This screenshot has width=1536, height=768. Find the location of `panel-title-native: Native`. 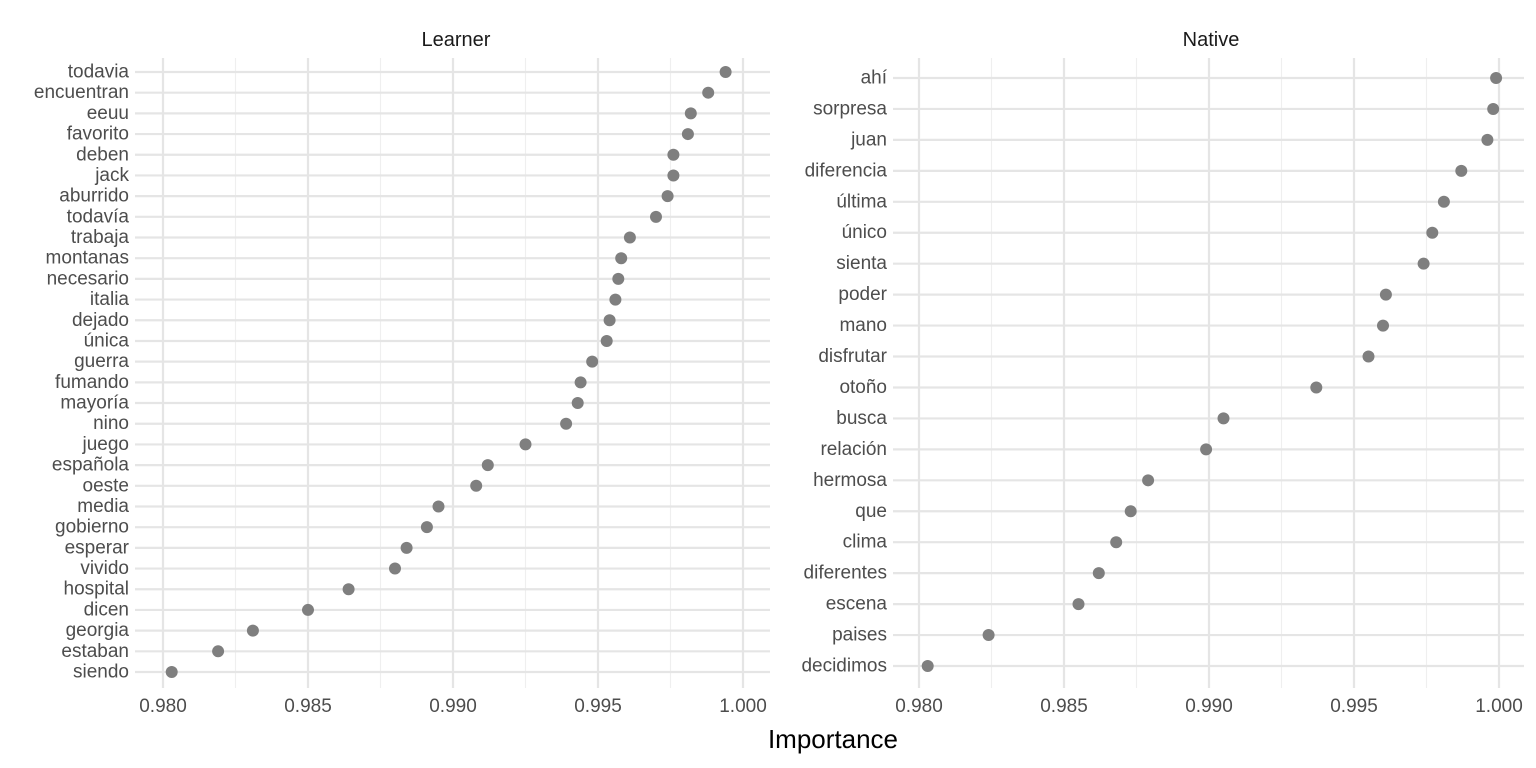

panel-title-native: Native is located at coordinates (1211, 40).